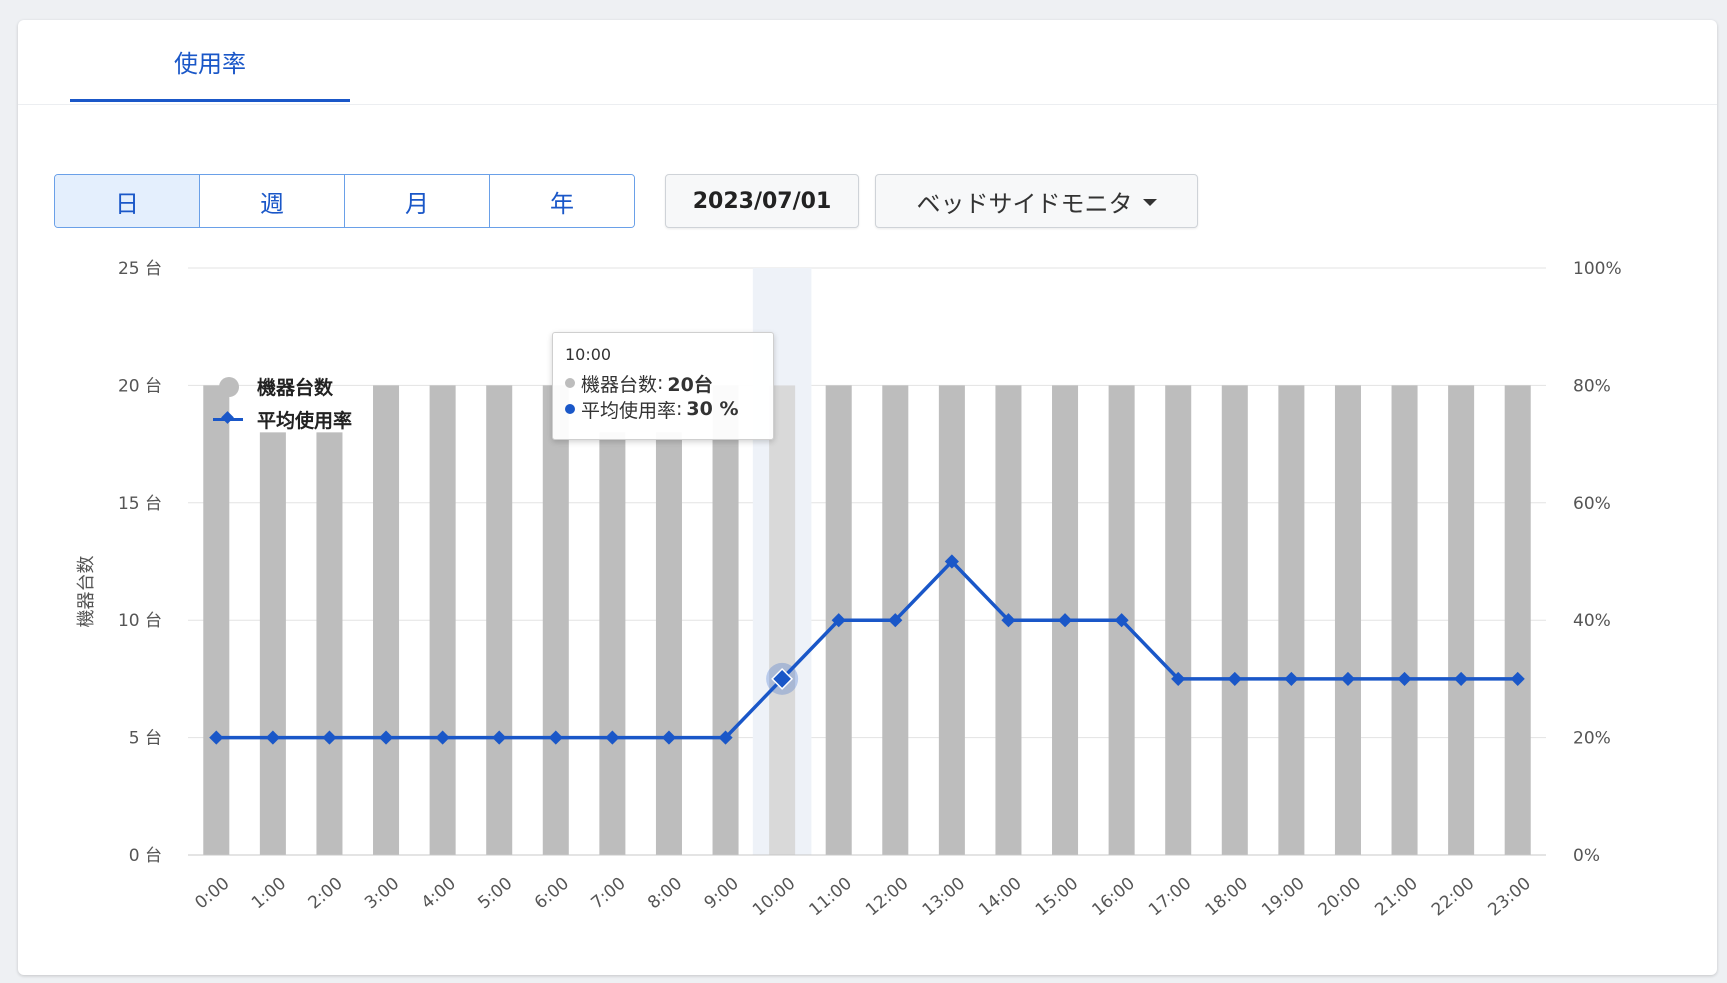 This screenshot has height=983, width=1727. Describe the element at coordinates (1227, 897) in the screenshot. I see `x-tick-label: 18:00` at that location.